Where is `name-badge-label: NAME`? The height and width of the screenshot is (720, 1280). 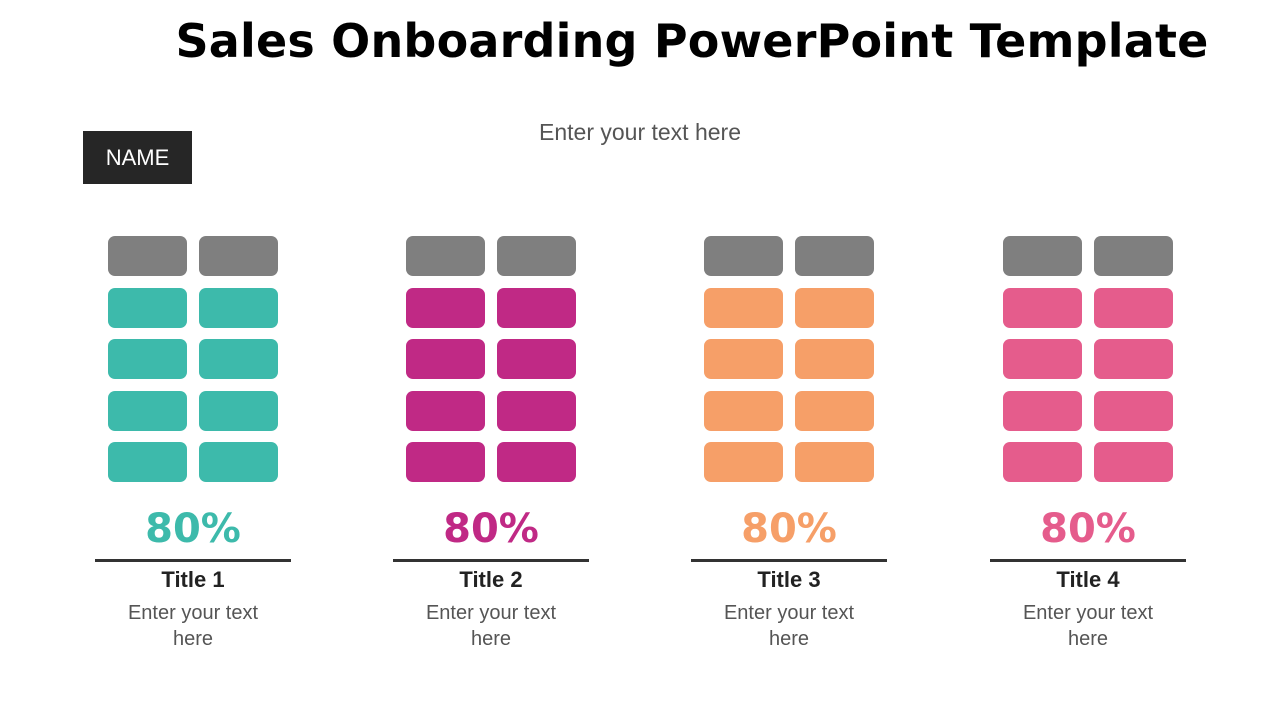 name-badge-label: NAME is located at coordinates (137, 157).